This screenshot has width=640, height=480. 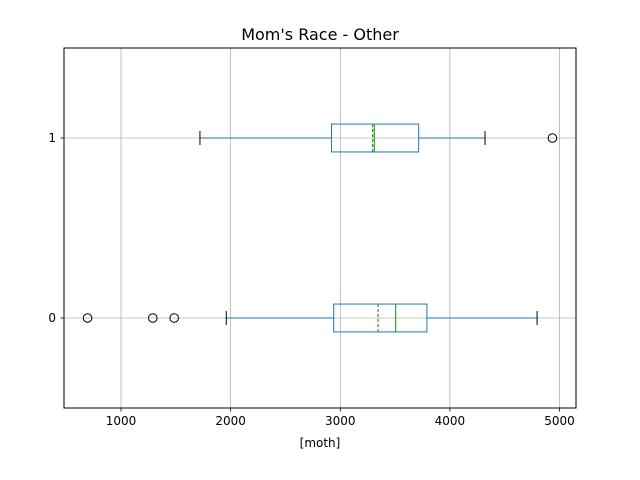 I want to click on chart-title: Mom's Race - Other, so click(x=320, y=34).